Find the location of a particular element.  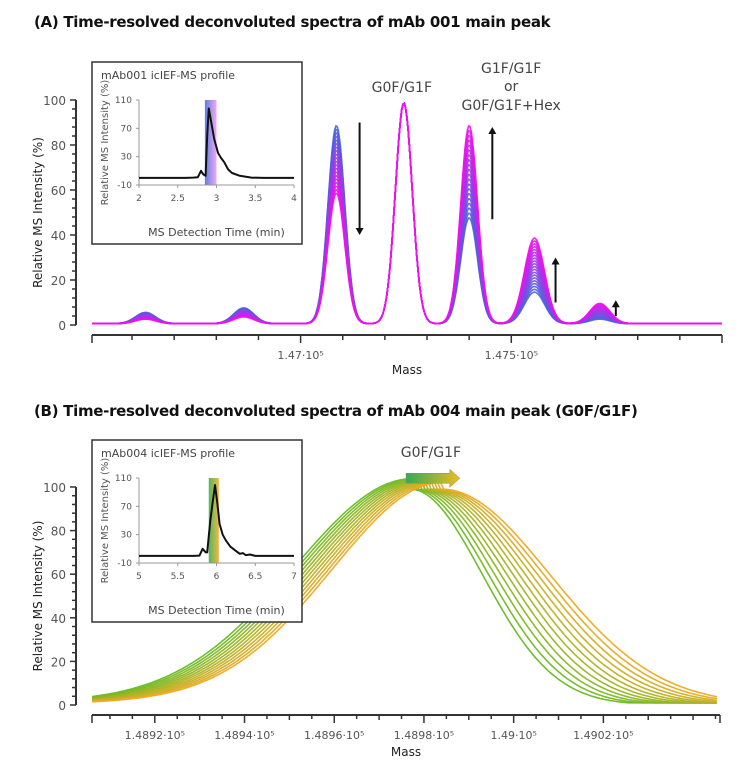

panel-a-inset-x-tick-label: 3.5 is located at coordinates (255, 199).